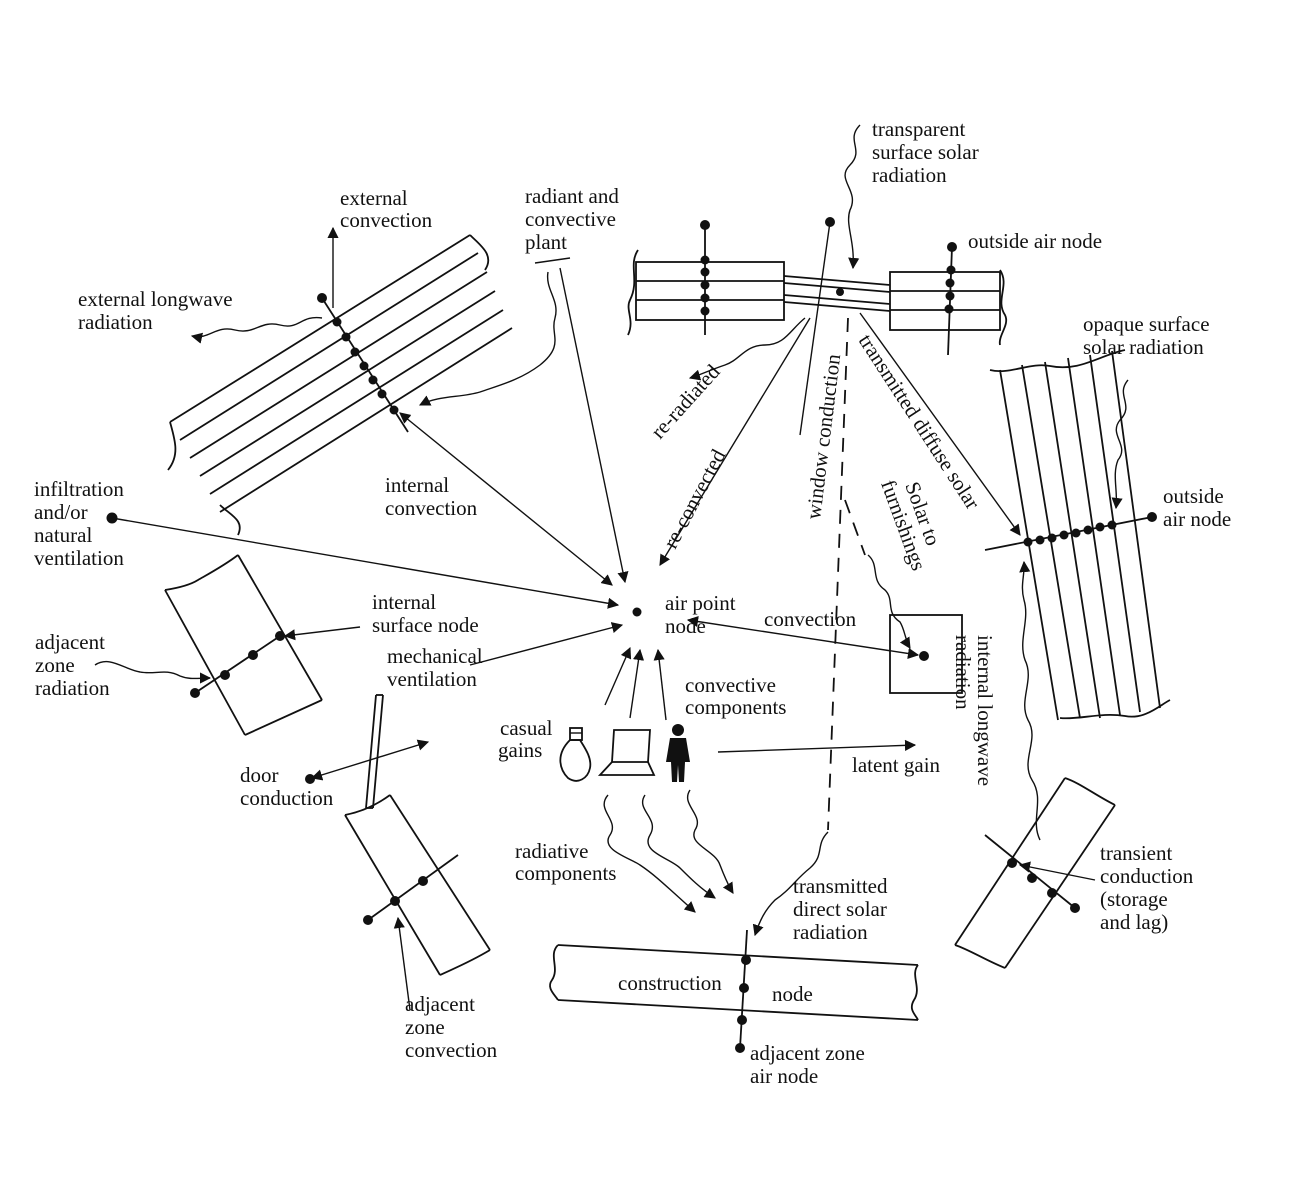 The width and height of the screenshot is (1311, 1180). I want to click on door-conduction-arrow, so click(370, 760).